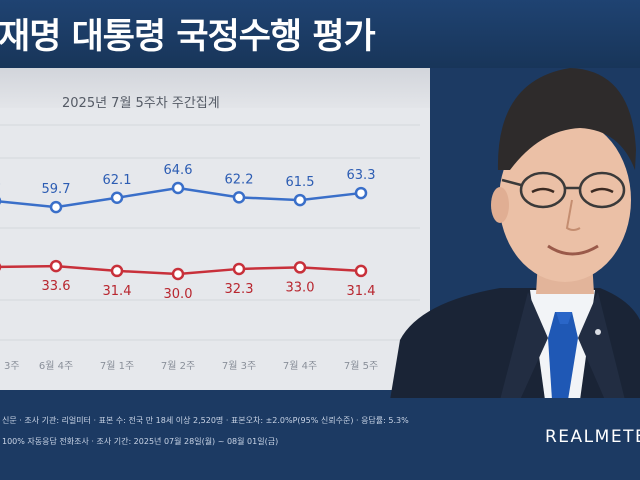  What do you see at coordinates (361, 366) in the screenshot?
I see `x-tick-label: 7월 5주` at bounding box center [361, 366].